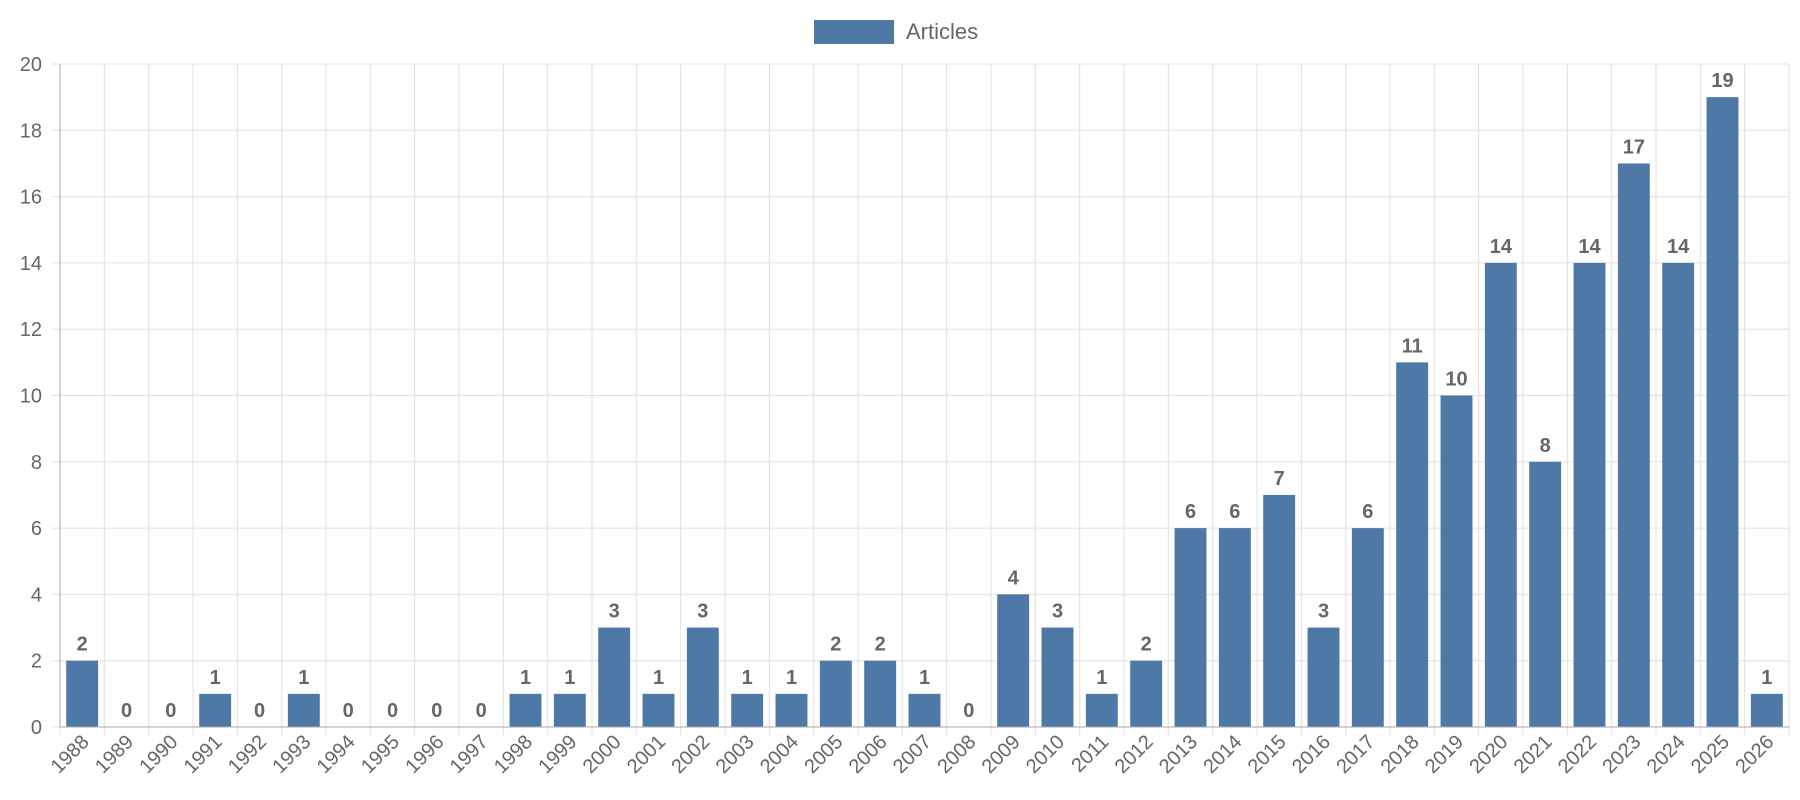 The image size is (1800, 800). What do you see at coordinates (424, 754) in the screenshot?
I see `x-tick-label: 1996` at bounding box center [424, 754].